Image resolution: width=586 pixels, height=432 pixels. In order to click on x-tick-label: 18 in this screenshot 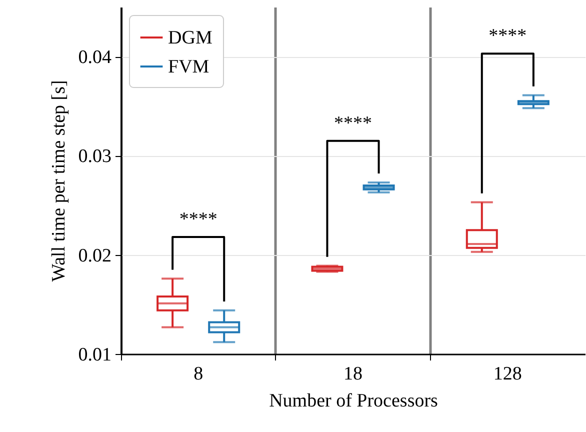, I will do `click(353, 374)`.